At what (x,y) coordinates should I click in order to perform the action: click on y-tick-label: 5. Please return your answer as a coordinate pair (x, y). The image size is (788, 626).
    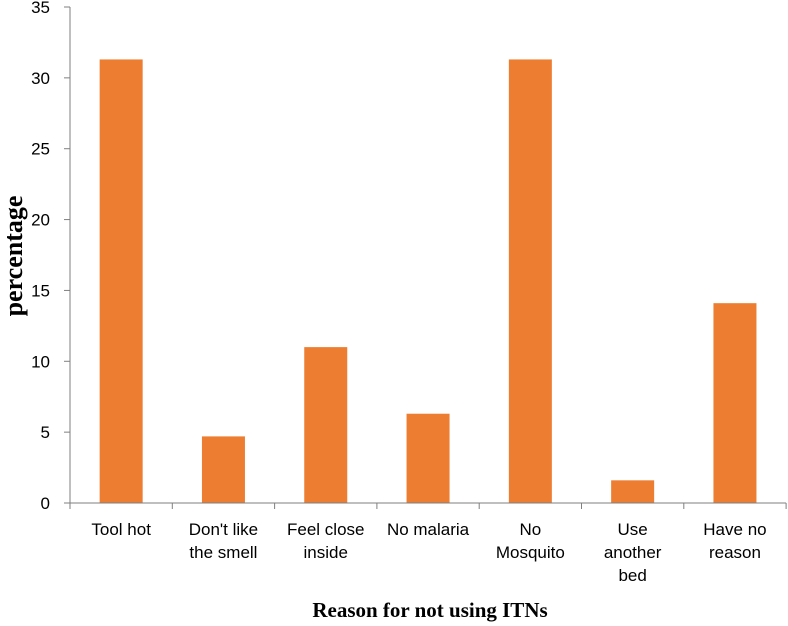
    Looking at the image, I should click on (45, 432).